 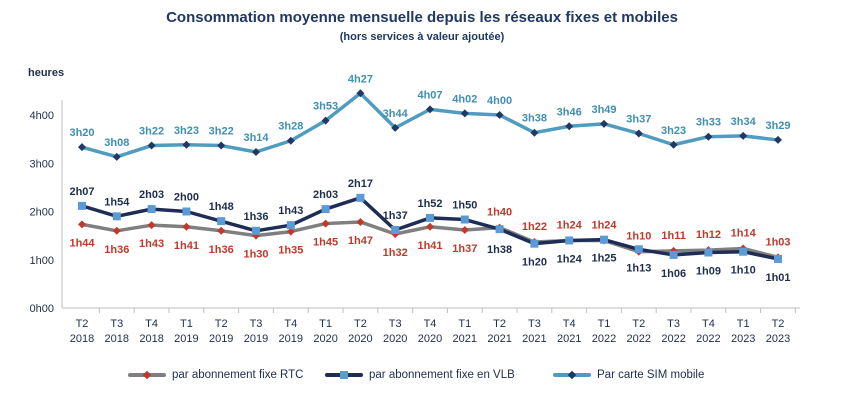 What do you see at coordinates (290, 211) in the screenshot?
I see `data-label-1: 1h43` at bounding box center [290, 211].